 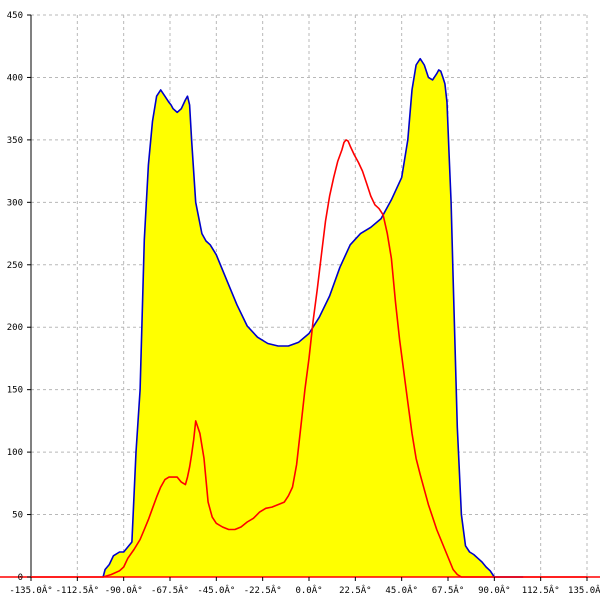 I want to click on y-tick-label: 300, so click(x=15, y=203).